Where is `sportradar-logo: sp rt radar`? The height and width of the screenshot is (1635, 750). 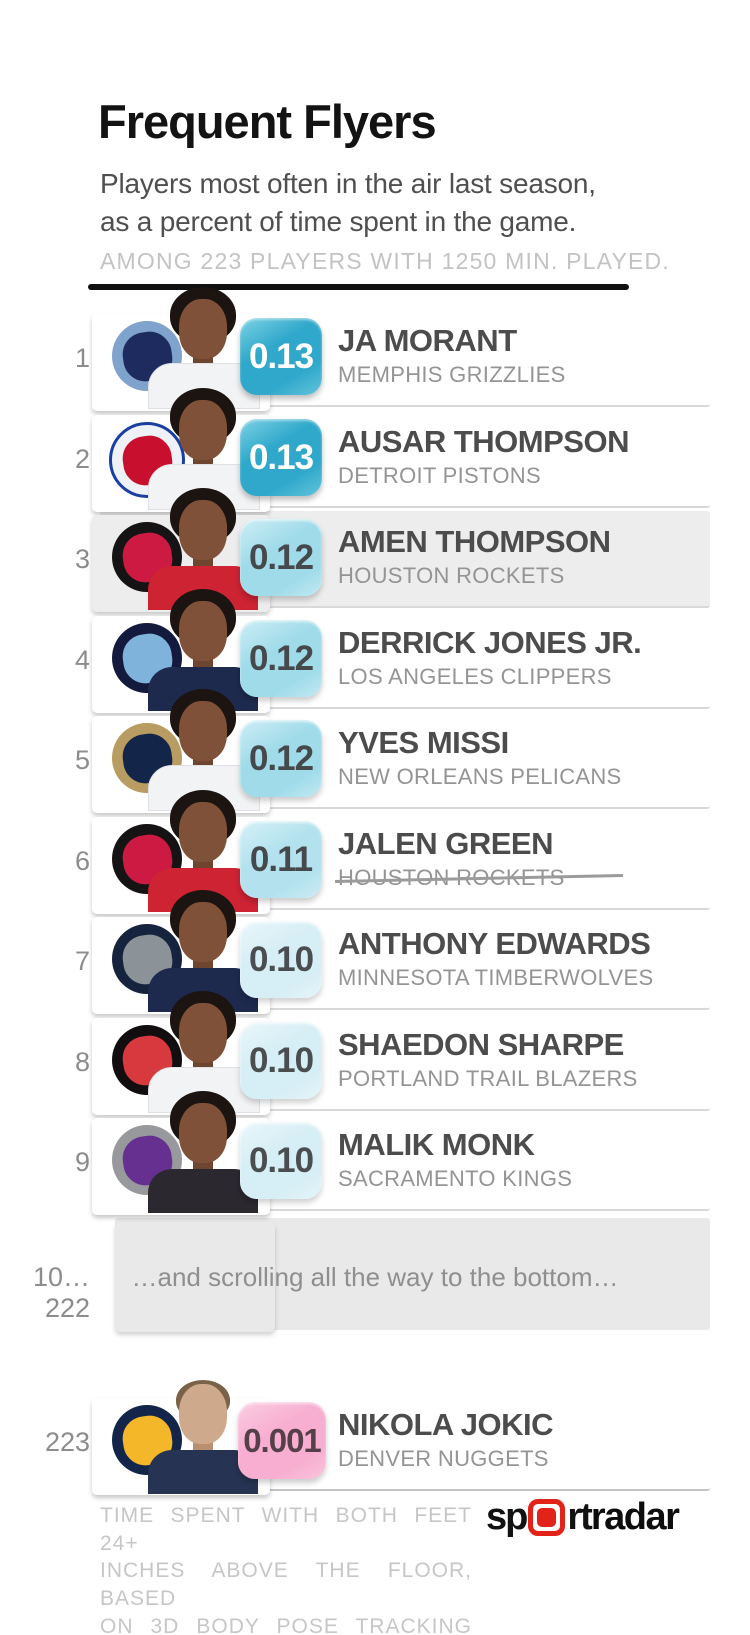 sportradar-logo: sp rt radar is located at coordinates (583, 1517).